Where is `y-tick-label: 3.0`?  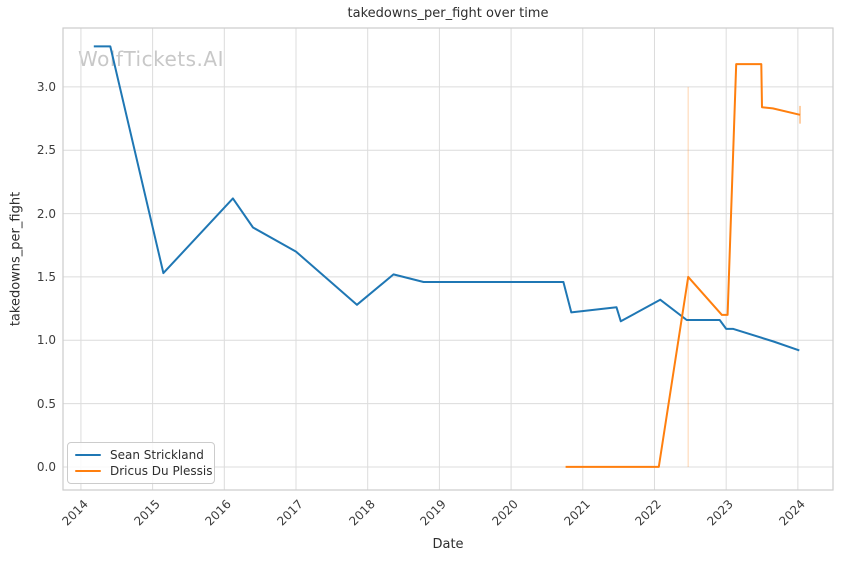 y-tick-label: 3.0 is located at coordinates (46, 86).